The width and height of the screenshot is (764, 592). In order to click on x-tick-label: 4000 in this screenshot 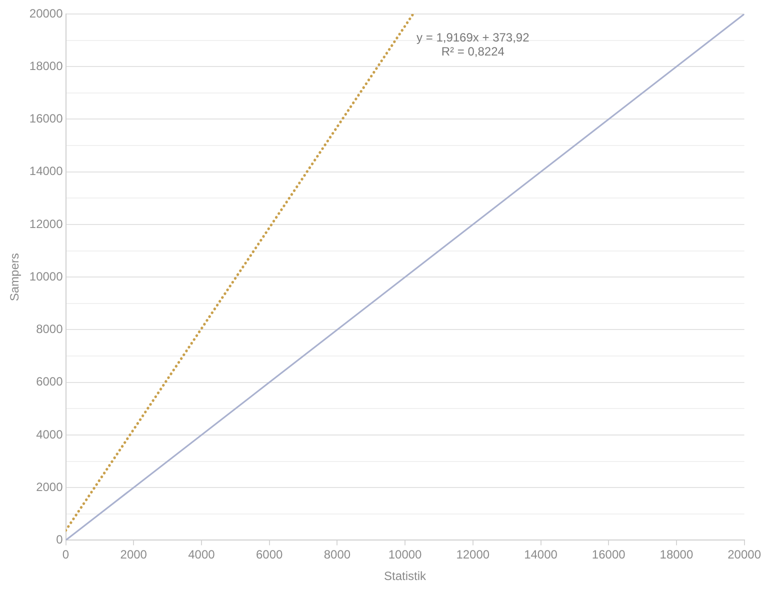, I will do `click(202, 555)`.